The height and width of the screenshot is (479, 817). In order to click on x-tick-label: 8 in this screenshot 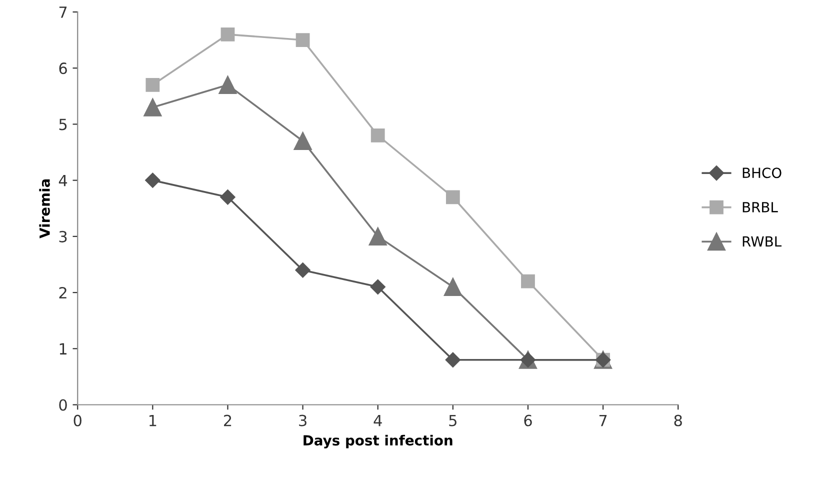, I will do `click(678, 420)`.